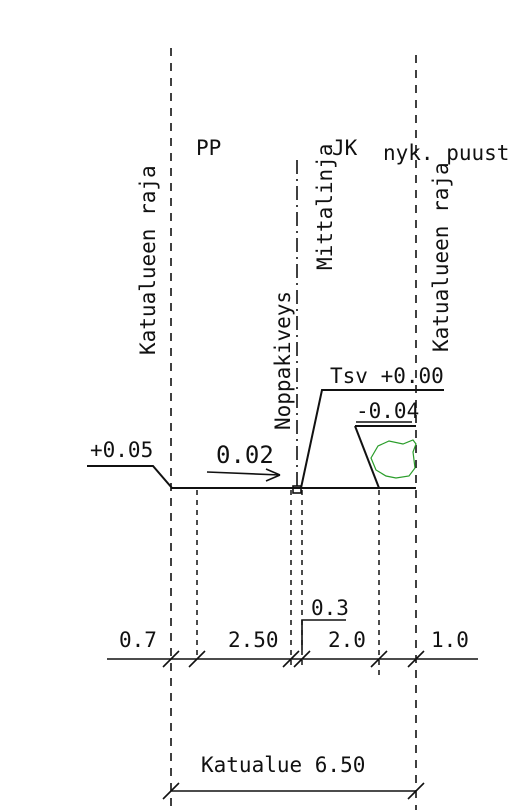 This screenshot has height=810, width=509. Describe the element at coordinates (253, 640) in the screenshot. I see `dim-value-250: 2.50` at that location.